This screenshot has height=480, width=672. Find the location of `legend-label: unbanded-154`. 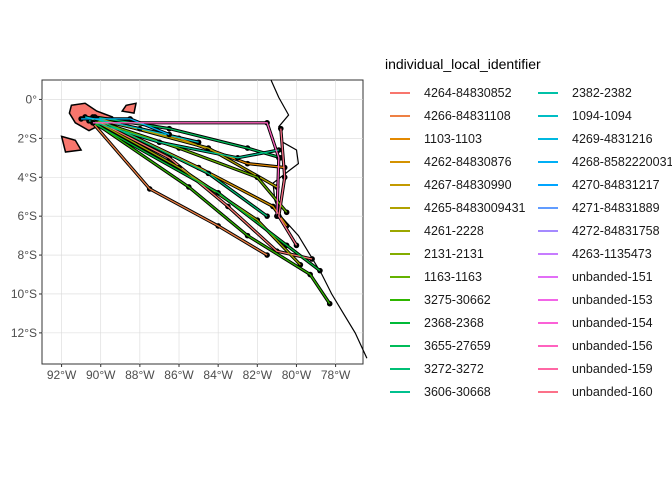

legend-label: unbanded-154 is located at coordinates (612, 322).